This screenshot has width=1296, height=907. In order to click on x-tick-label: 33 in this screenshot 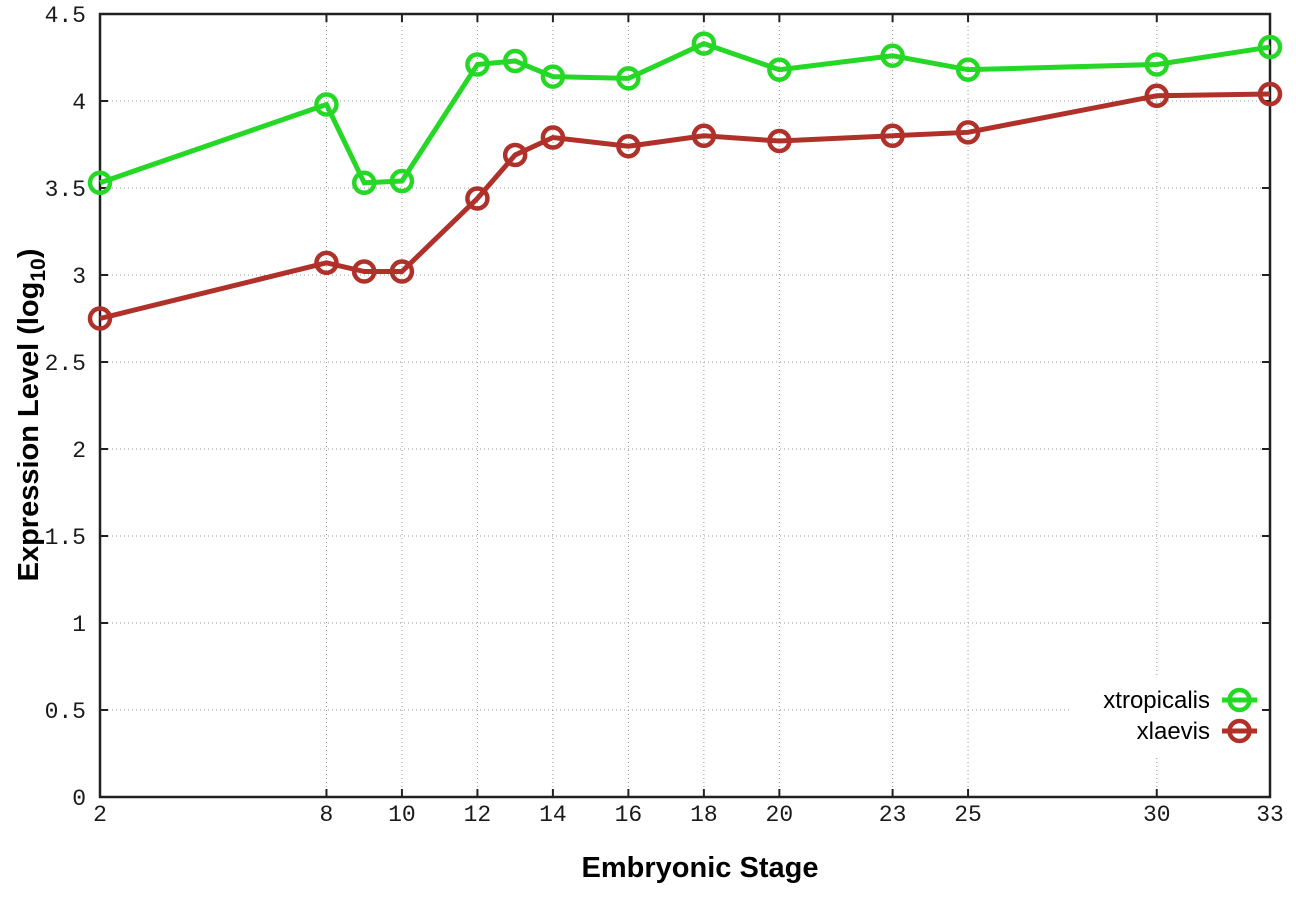, I will do `click(1270, 815)`.